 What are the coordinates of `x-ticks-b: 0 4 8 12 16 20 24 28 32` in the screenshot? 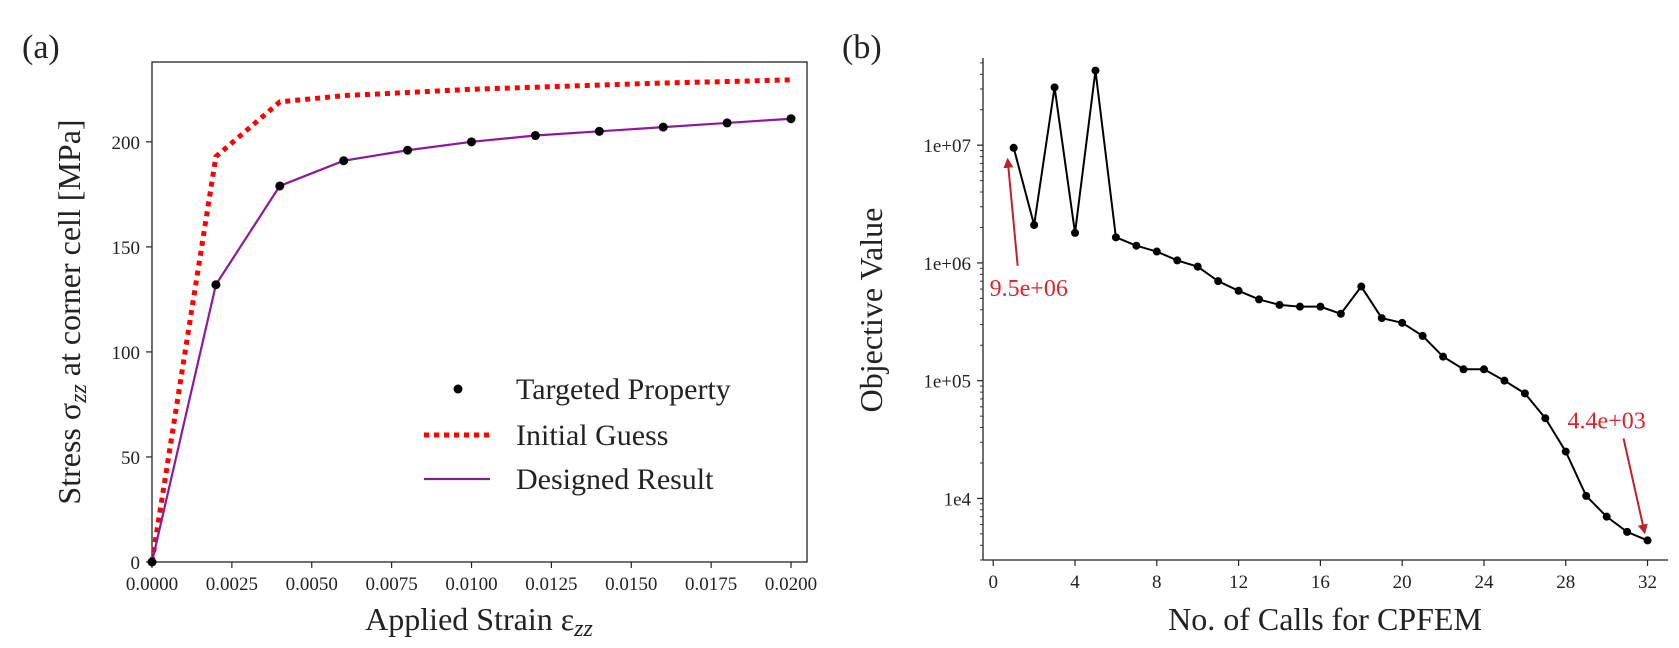 It's located at (1322, 576).